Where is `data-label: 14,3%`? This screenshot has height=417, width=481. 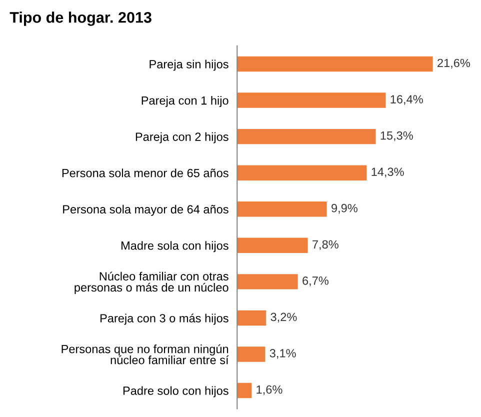
data-label: 14,3% is located at coordinates (388, 173).